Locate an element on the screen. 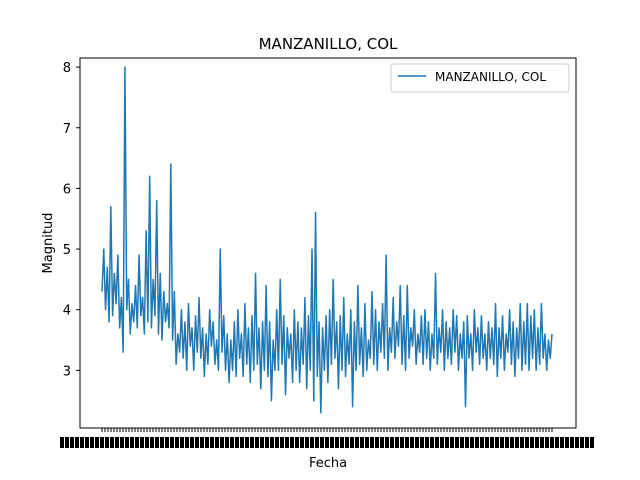  y-axis-title: Magnitud is located at coordinates (48, 243).